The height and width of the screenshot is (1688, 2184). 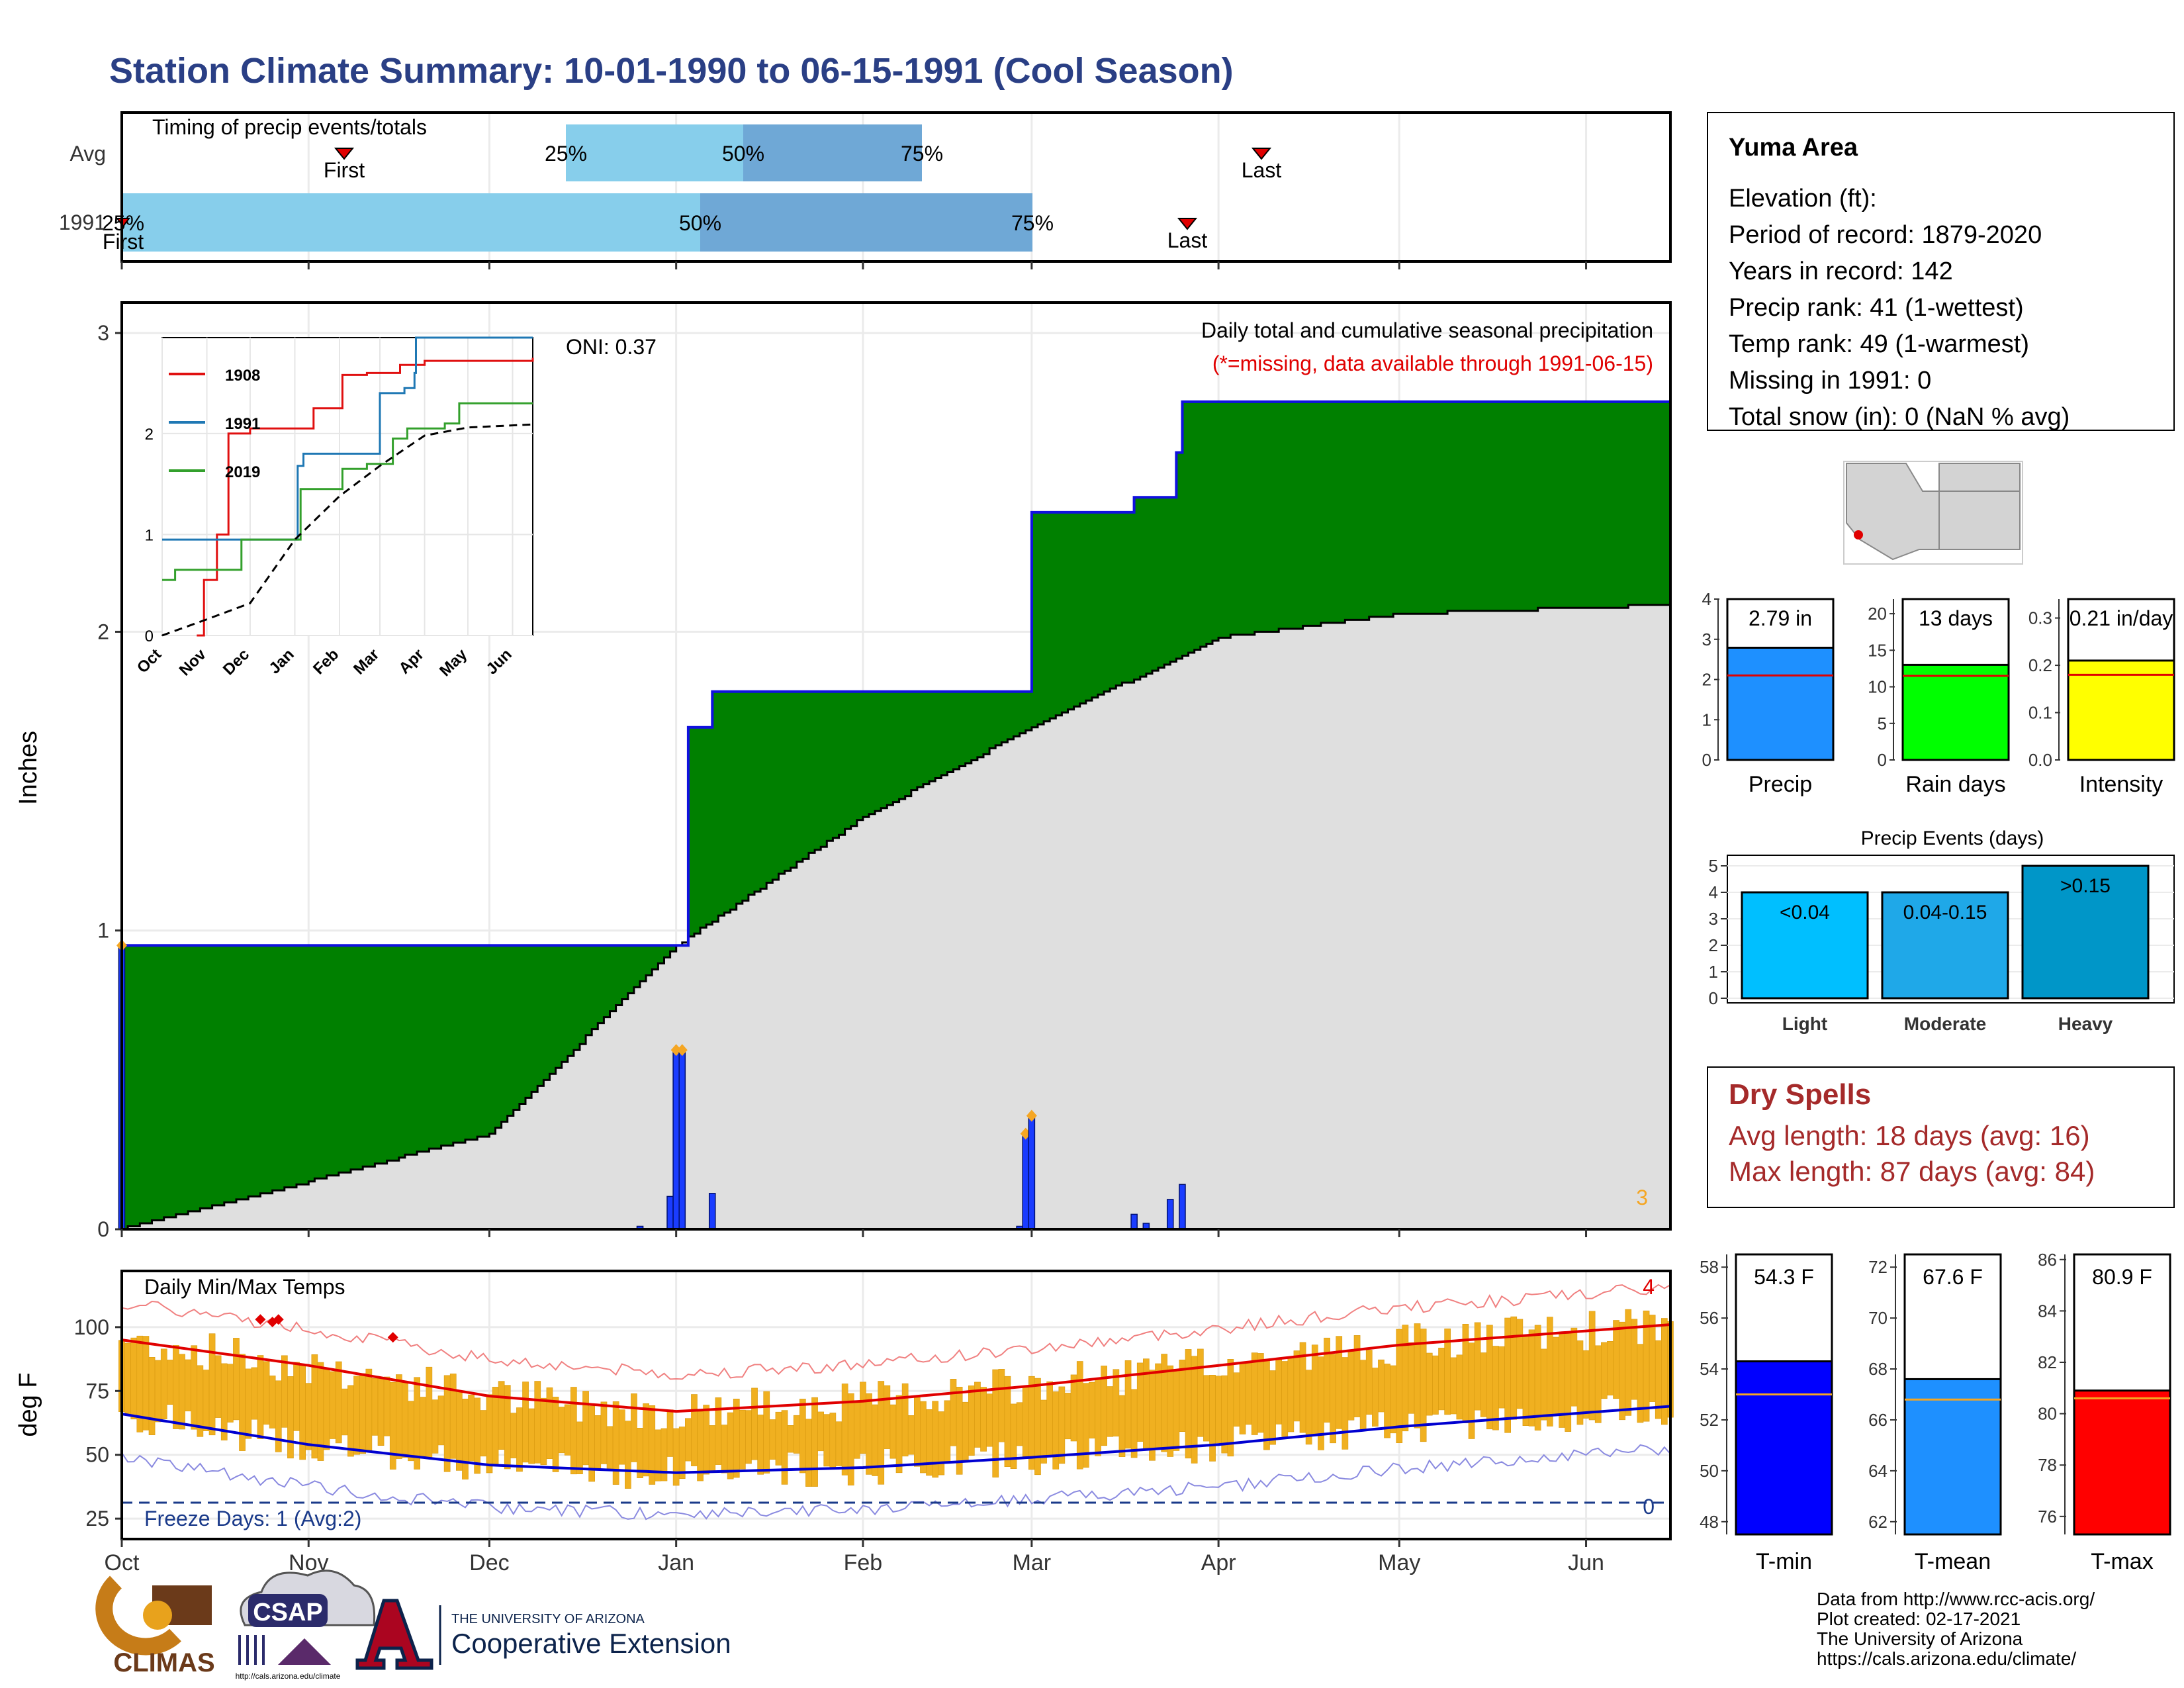 What do you see at coordinates (1920, 1638) in the screenshot?
I see `footer-line: The University of Arizona` at bounding box center [1920, 1638].